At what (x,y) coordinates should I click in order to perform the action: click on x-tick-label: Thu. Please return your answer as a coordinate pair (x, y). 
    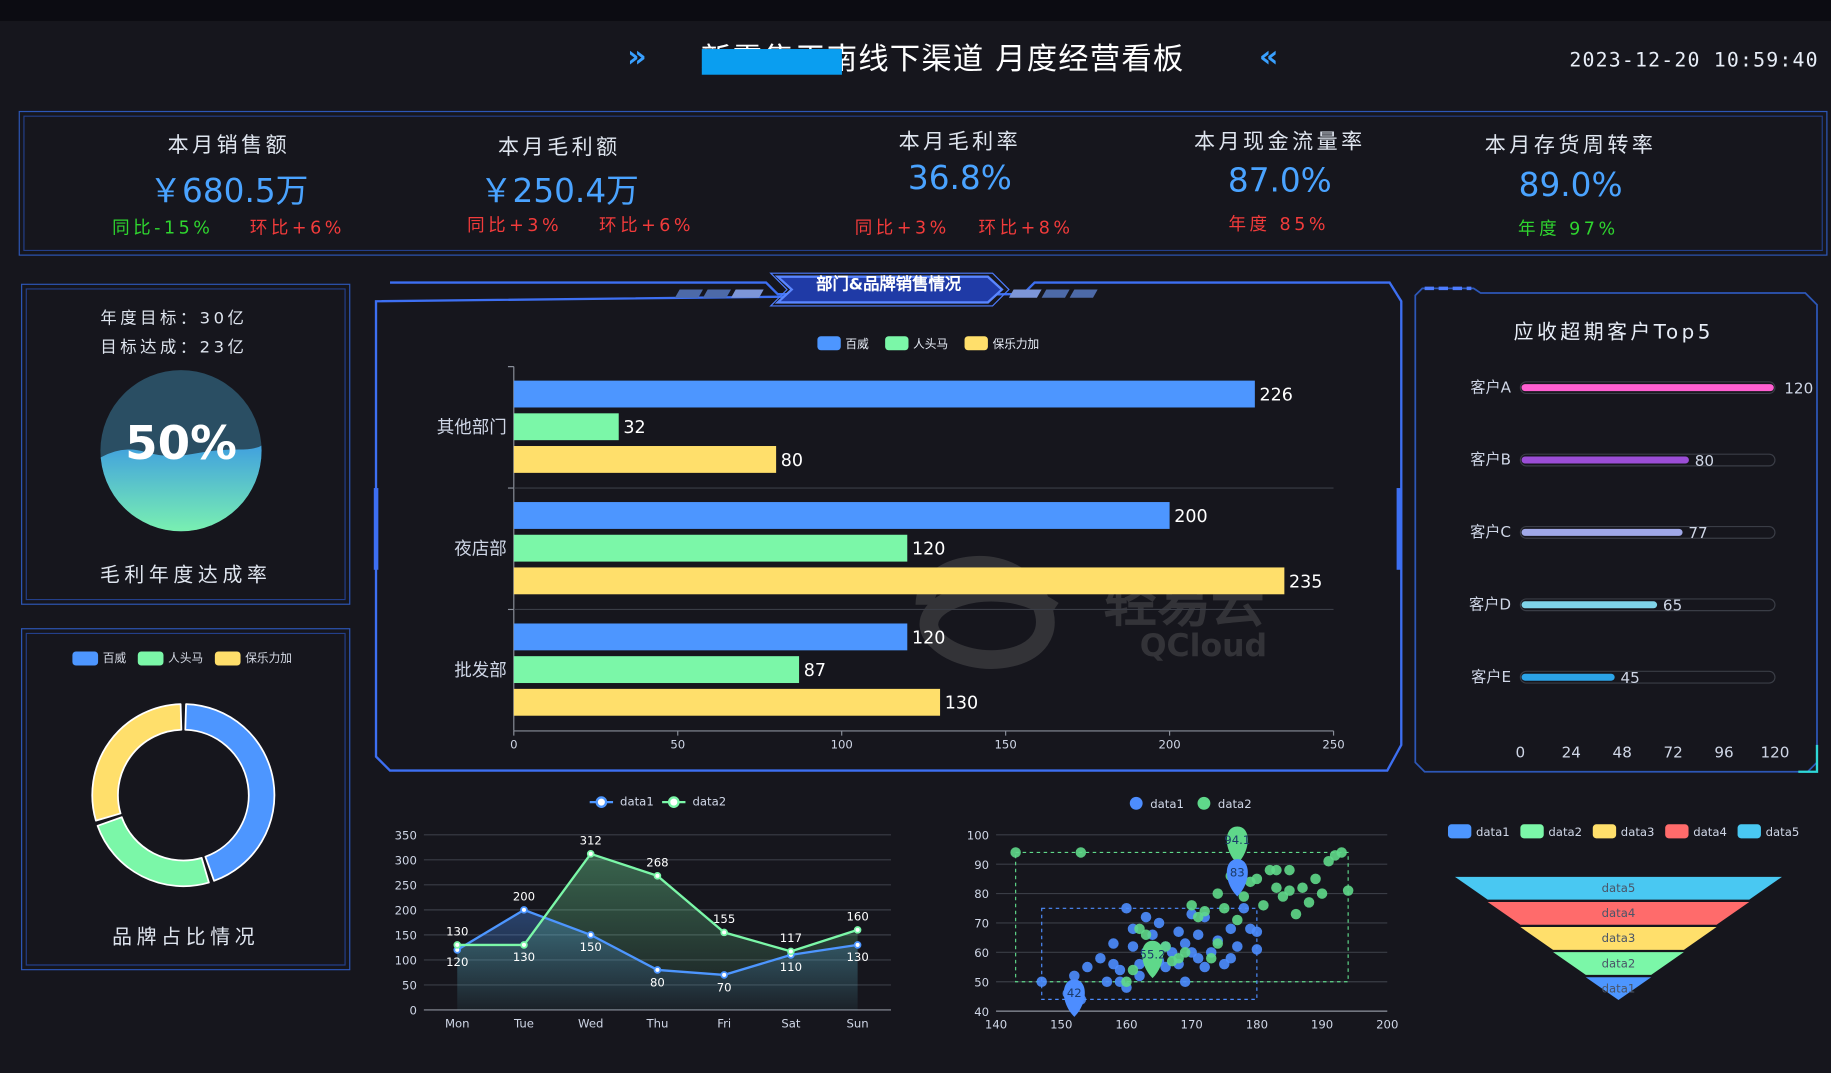
    Looking at the image, I should click on (656, 1023).